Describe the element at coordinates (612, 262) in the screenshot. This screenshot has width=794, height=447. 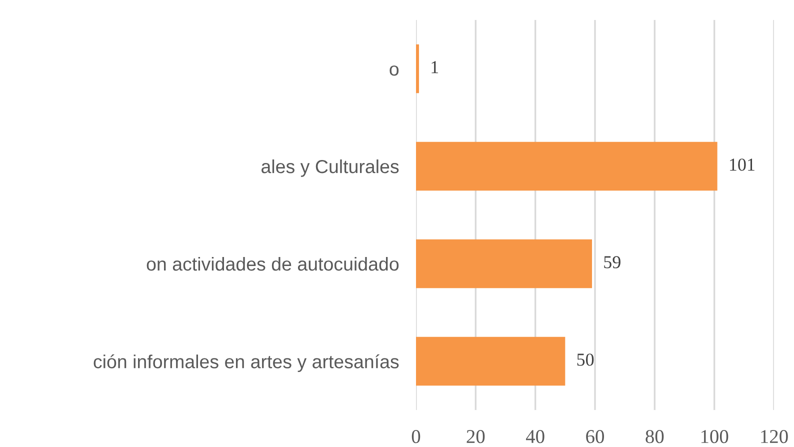
I see `data-label: 59` at that location.